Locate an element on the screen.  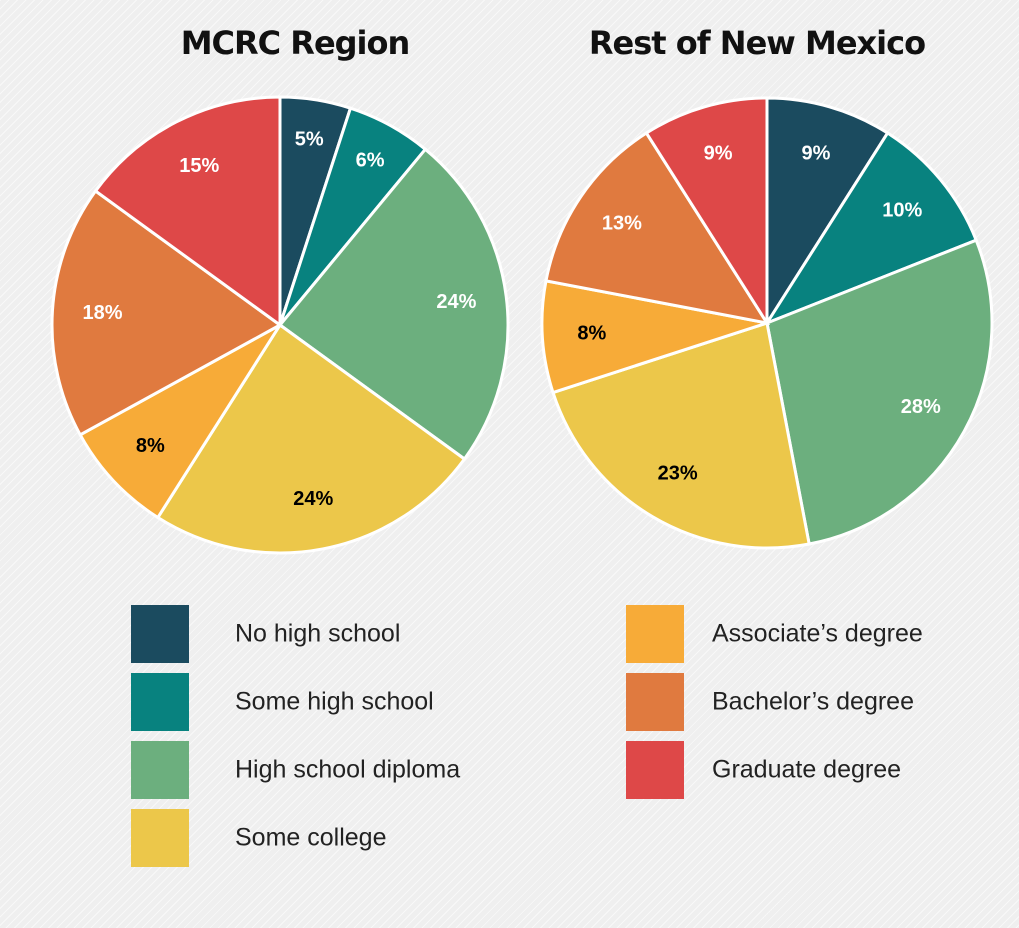
data-label: 15% is located at coordinates (199, 166).